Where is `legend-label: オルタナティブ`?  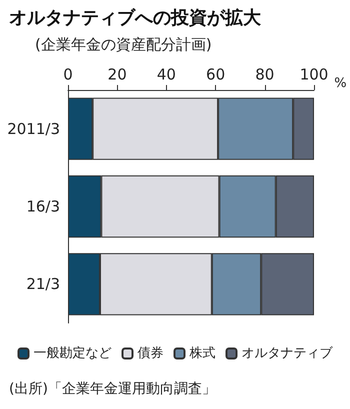
legend-label: オルタナティブ is located at coordinates (288, 353).